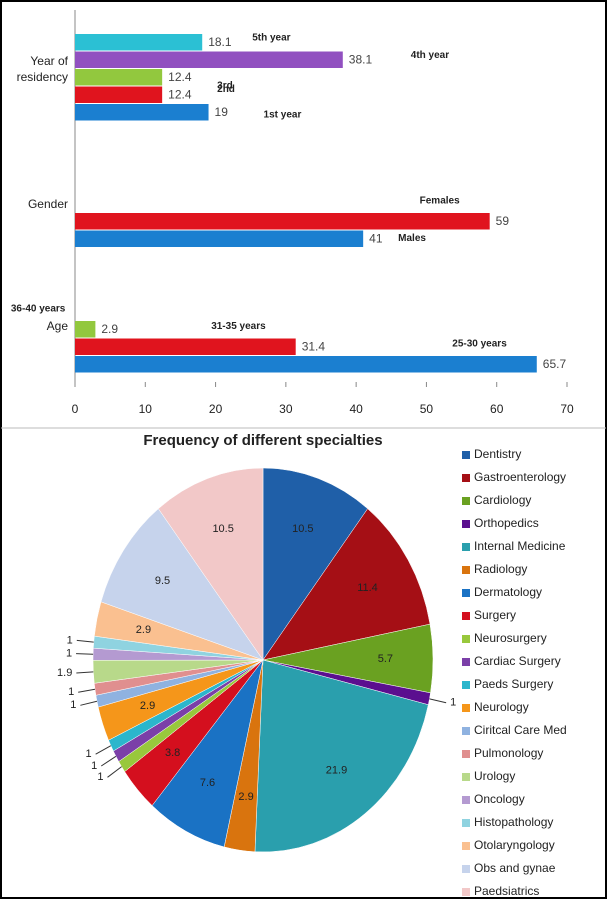 The height and width of the screenshot is (899, 607). Describe the element at coordinates (220, 42) in the screenshot. I see `bar-value: 18.1` at that location.